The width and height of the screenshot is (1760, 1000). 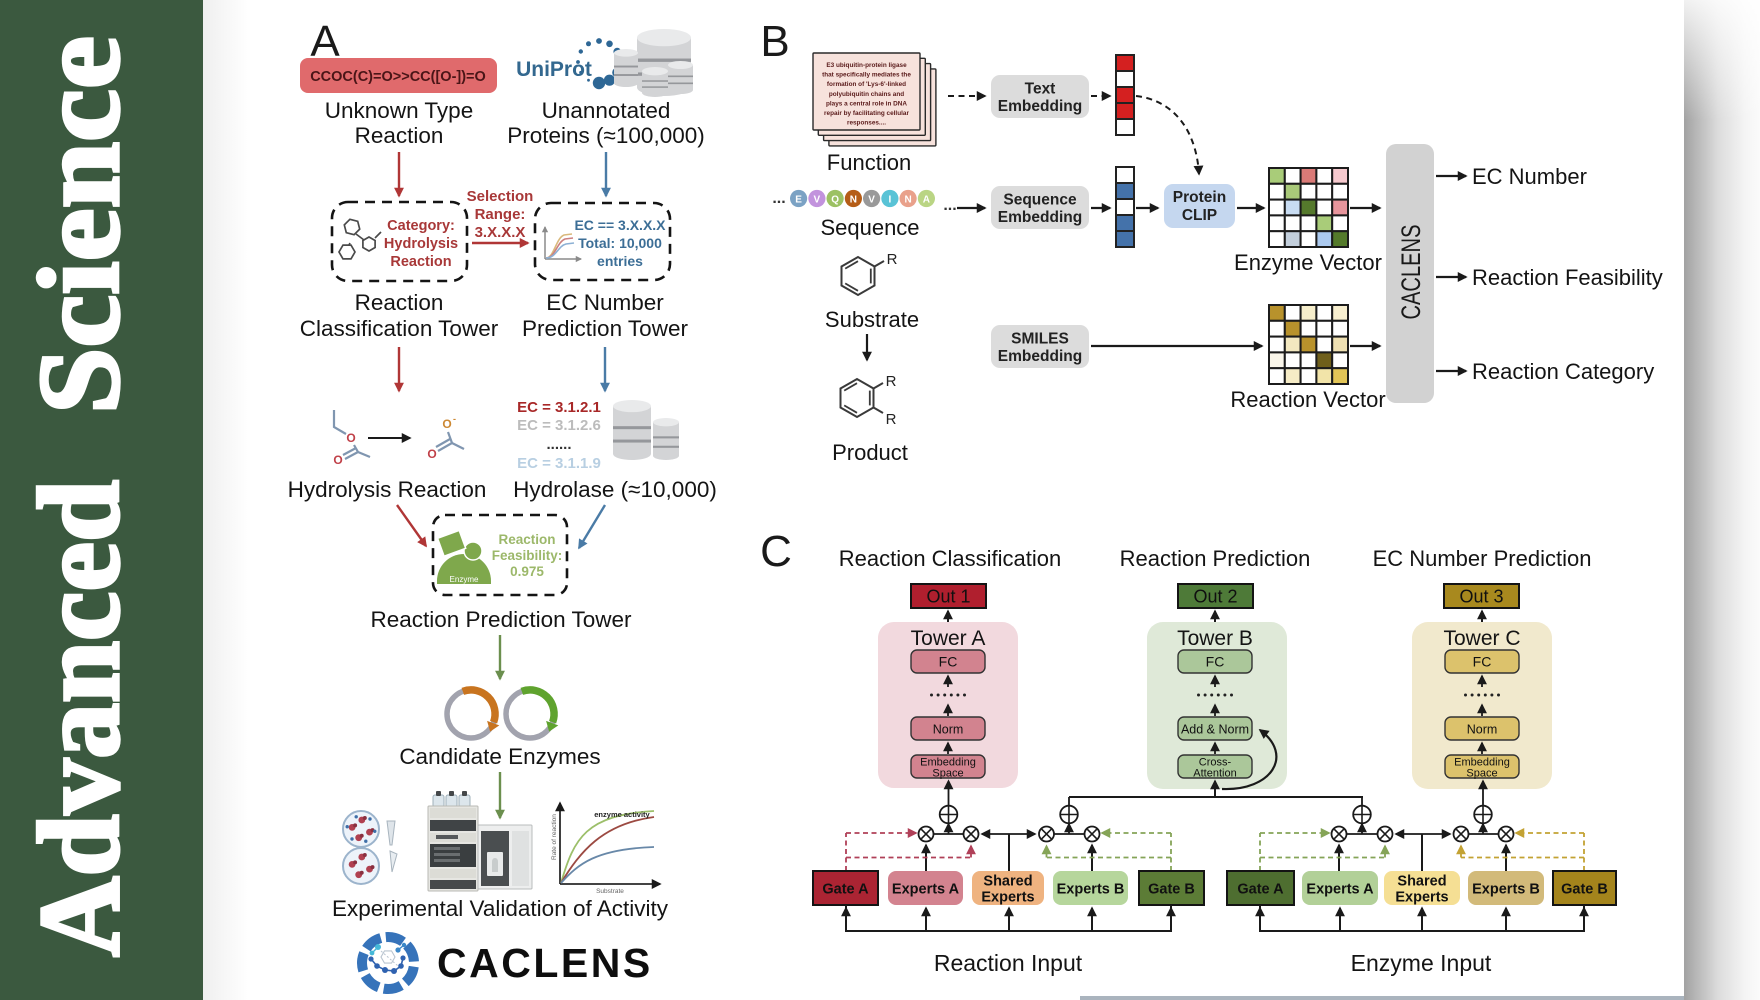 What do you see at coordinates (872, 319) in the screenshot?
I see `svg-text: Substrate` at bounding box center [872, 319].